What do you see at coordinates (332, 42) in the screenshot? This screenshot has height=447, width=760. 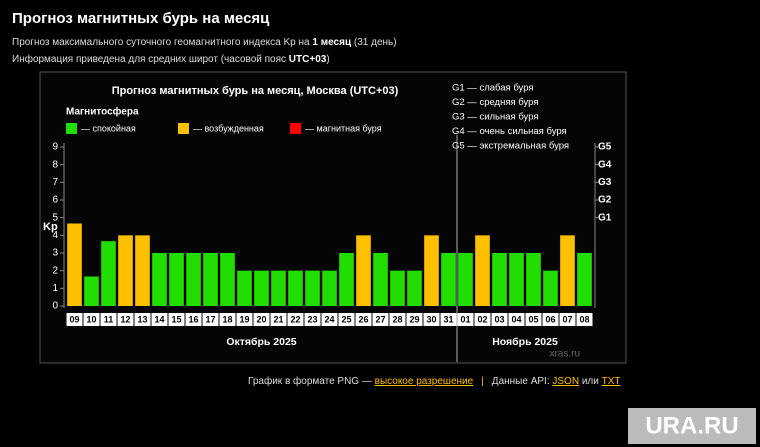 I see `text: 1 месяц` at bounding box center [332, 42].